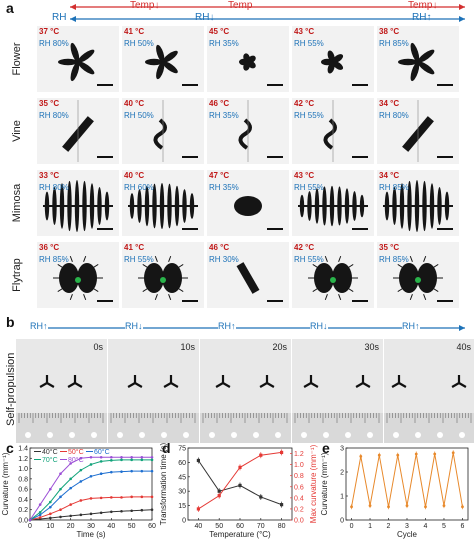 Image resolution: width=474 pixels, height=545 pixels. What do you see at coordinates (90, 534) in the screenshot?
I see `x-axis-label: Time (s)` at bounding box center [90, 534].